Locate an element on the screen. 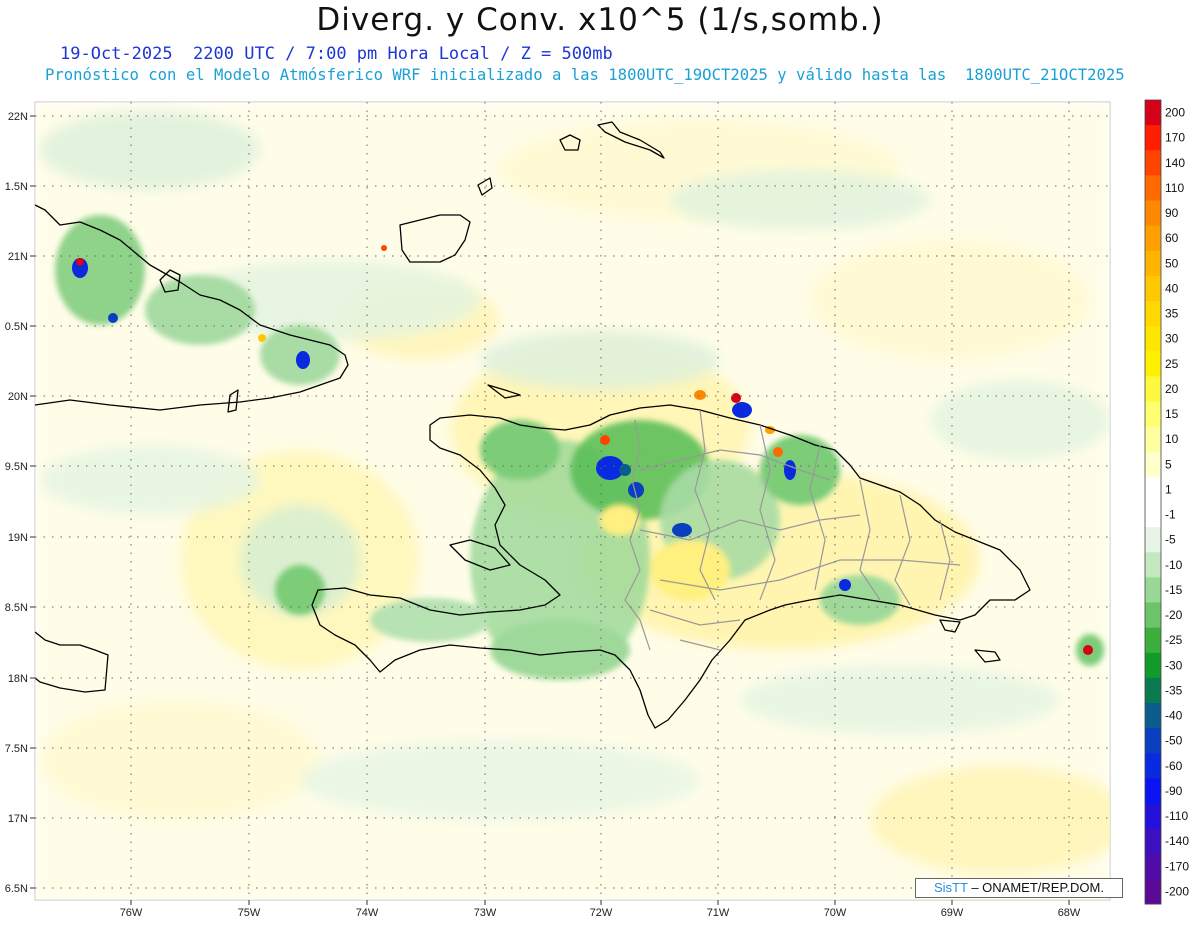 This screenshot has height=927, width=1200. colorbar-label: -5 is located at coordinates (1170, 540).